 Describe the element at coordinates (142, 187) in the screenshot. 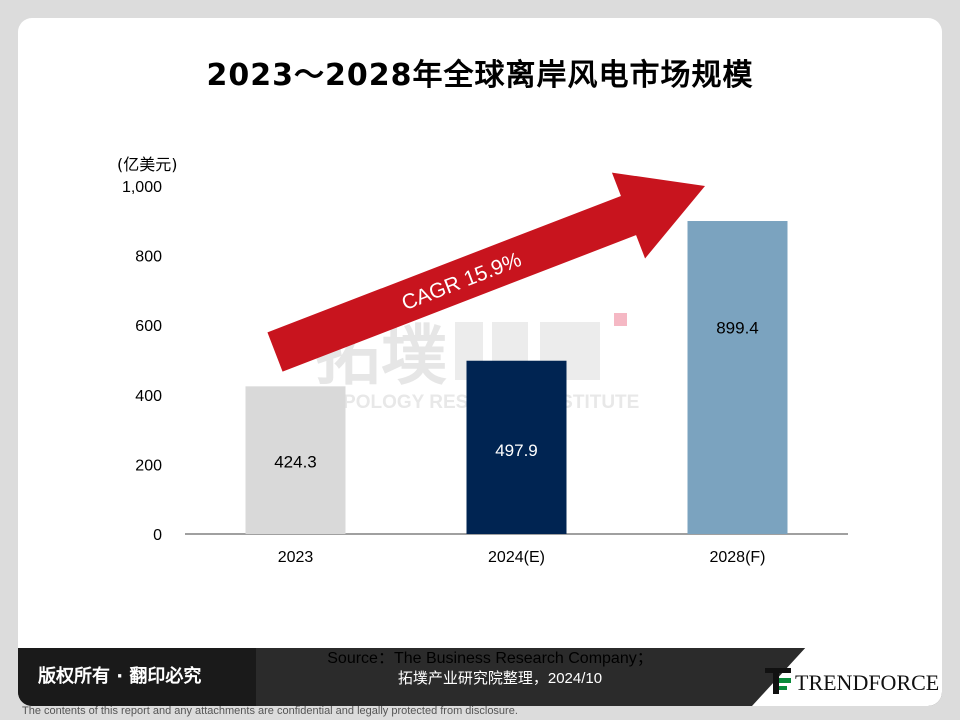

I see `y-tick-label: 1,000` at that location.